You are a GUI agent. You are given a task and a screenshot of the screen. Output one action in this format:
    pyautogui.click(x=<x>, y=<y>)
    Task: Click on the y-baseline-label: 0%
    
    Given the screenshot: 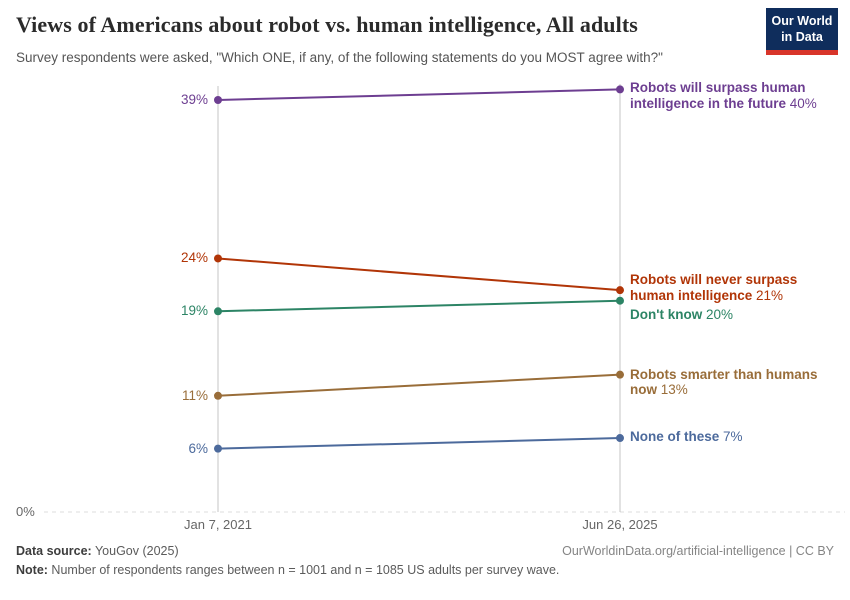 What is the action you would take?
    pyautogui.click(x=25, y=511)
    